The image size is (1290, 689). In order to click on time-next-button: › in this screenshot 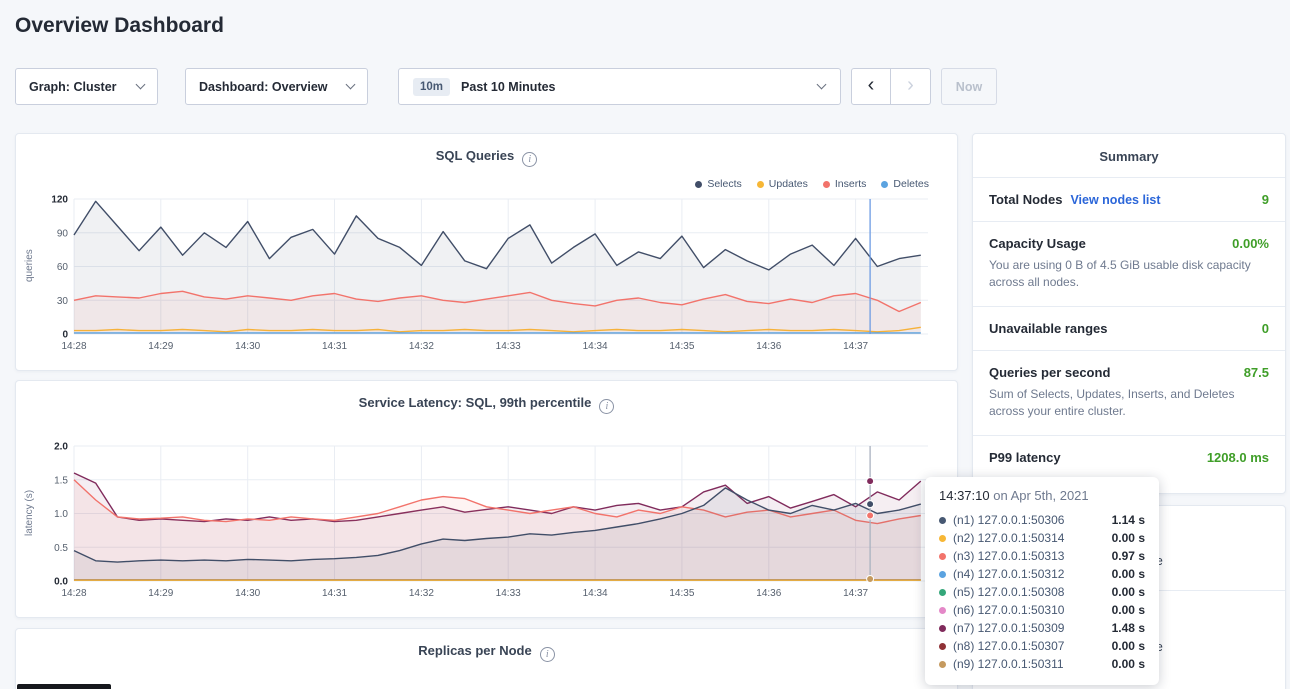, I will do `click(910, 86)`.